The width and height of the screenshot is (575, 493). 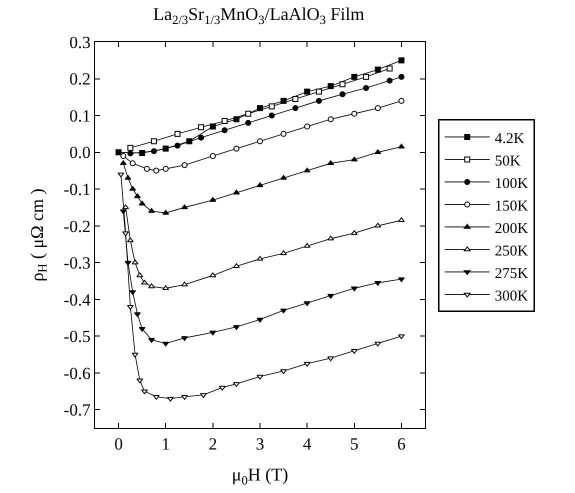 I want to click on y-tick-label: 0.2, so click(x=80, y=79).